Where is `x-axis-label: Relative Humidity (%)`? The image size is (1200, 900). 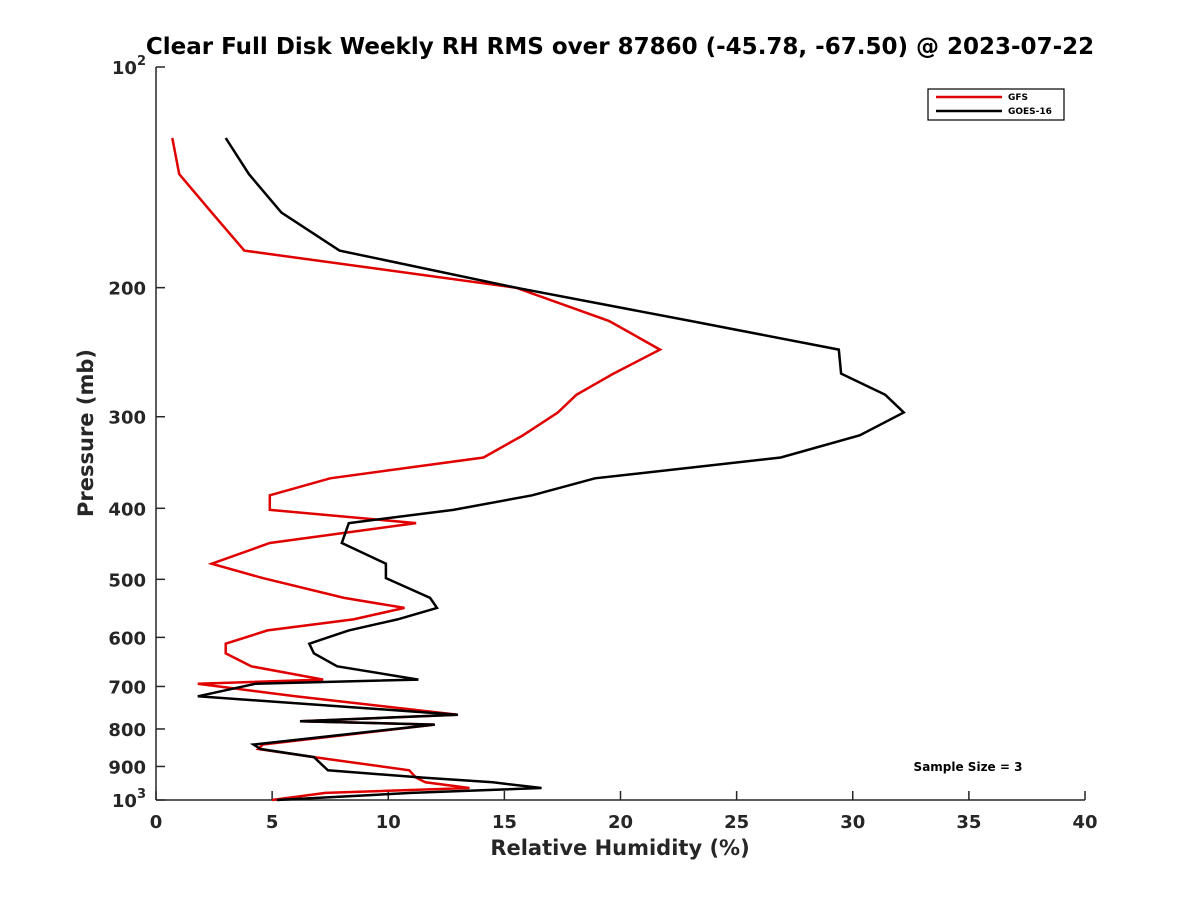 x-axis-label: Relative Humidity (%) is located at coordinates (619, 848).